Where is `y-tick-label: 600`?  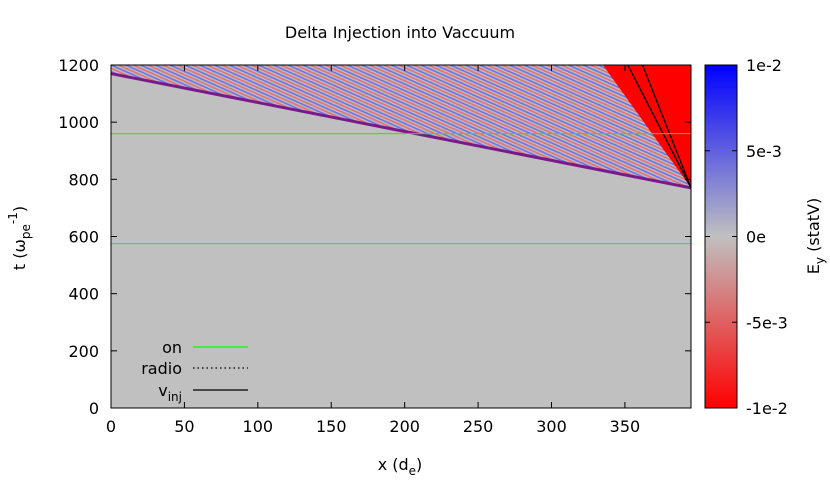 y-tick-label: 600 is located at coordinates (83, 237).